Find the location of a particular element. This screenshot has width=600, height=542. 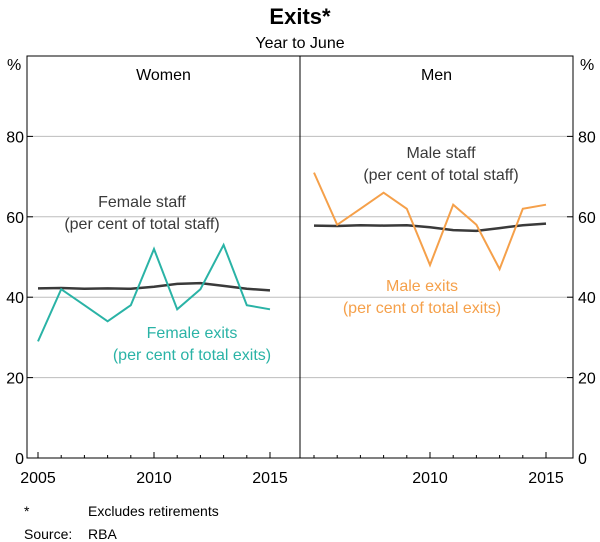

footnote-text: Excludes retirements is located at coordinates (153, 511).